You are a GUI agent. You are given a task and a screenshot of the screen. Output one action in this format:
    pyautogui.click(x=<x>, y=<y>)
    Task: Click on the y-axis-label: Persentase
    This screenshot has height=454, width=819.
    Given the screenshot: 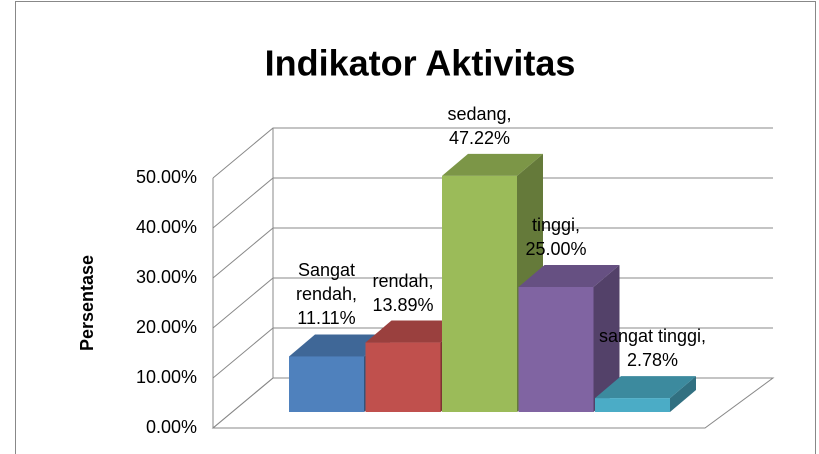 What is the action you would take?
    pyautogui.click(x=87, y=303)
    